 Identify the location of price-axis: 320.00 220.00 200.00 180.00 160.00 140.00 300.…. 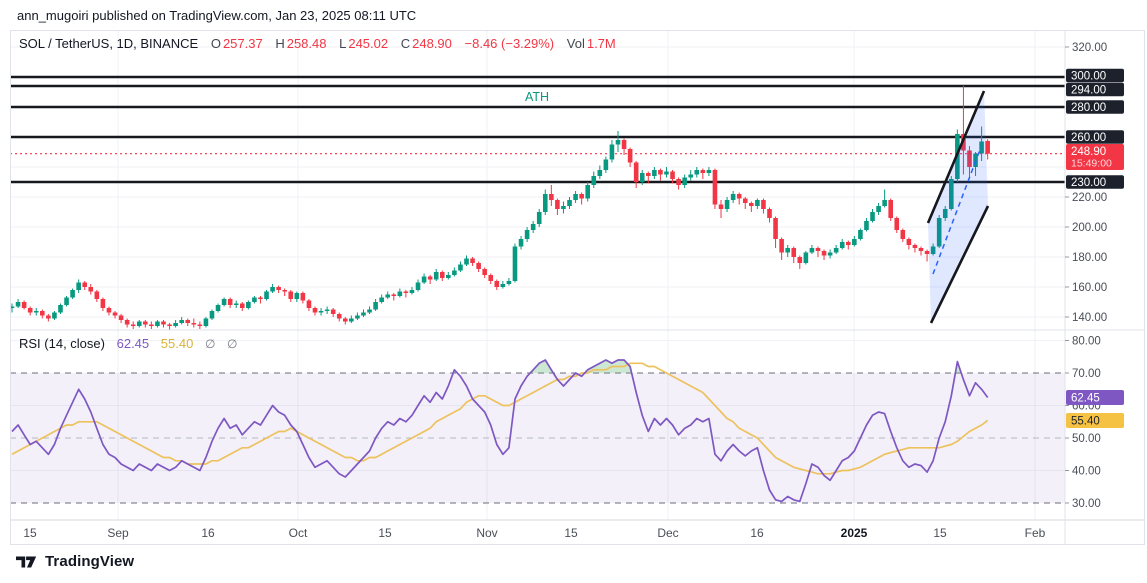
(1094, 183).